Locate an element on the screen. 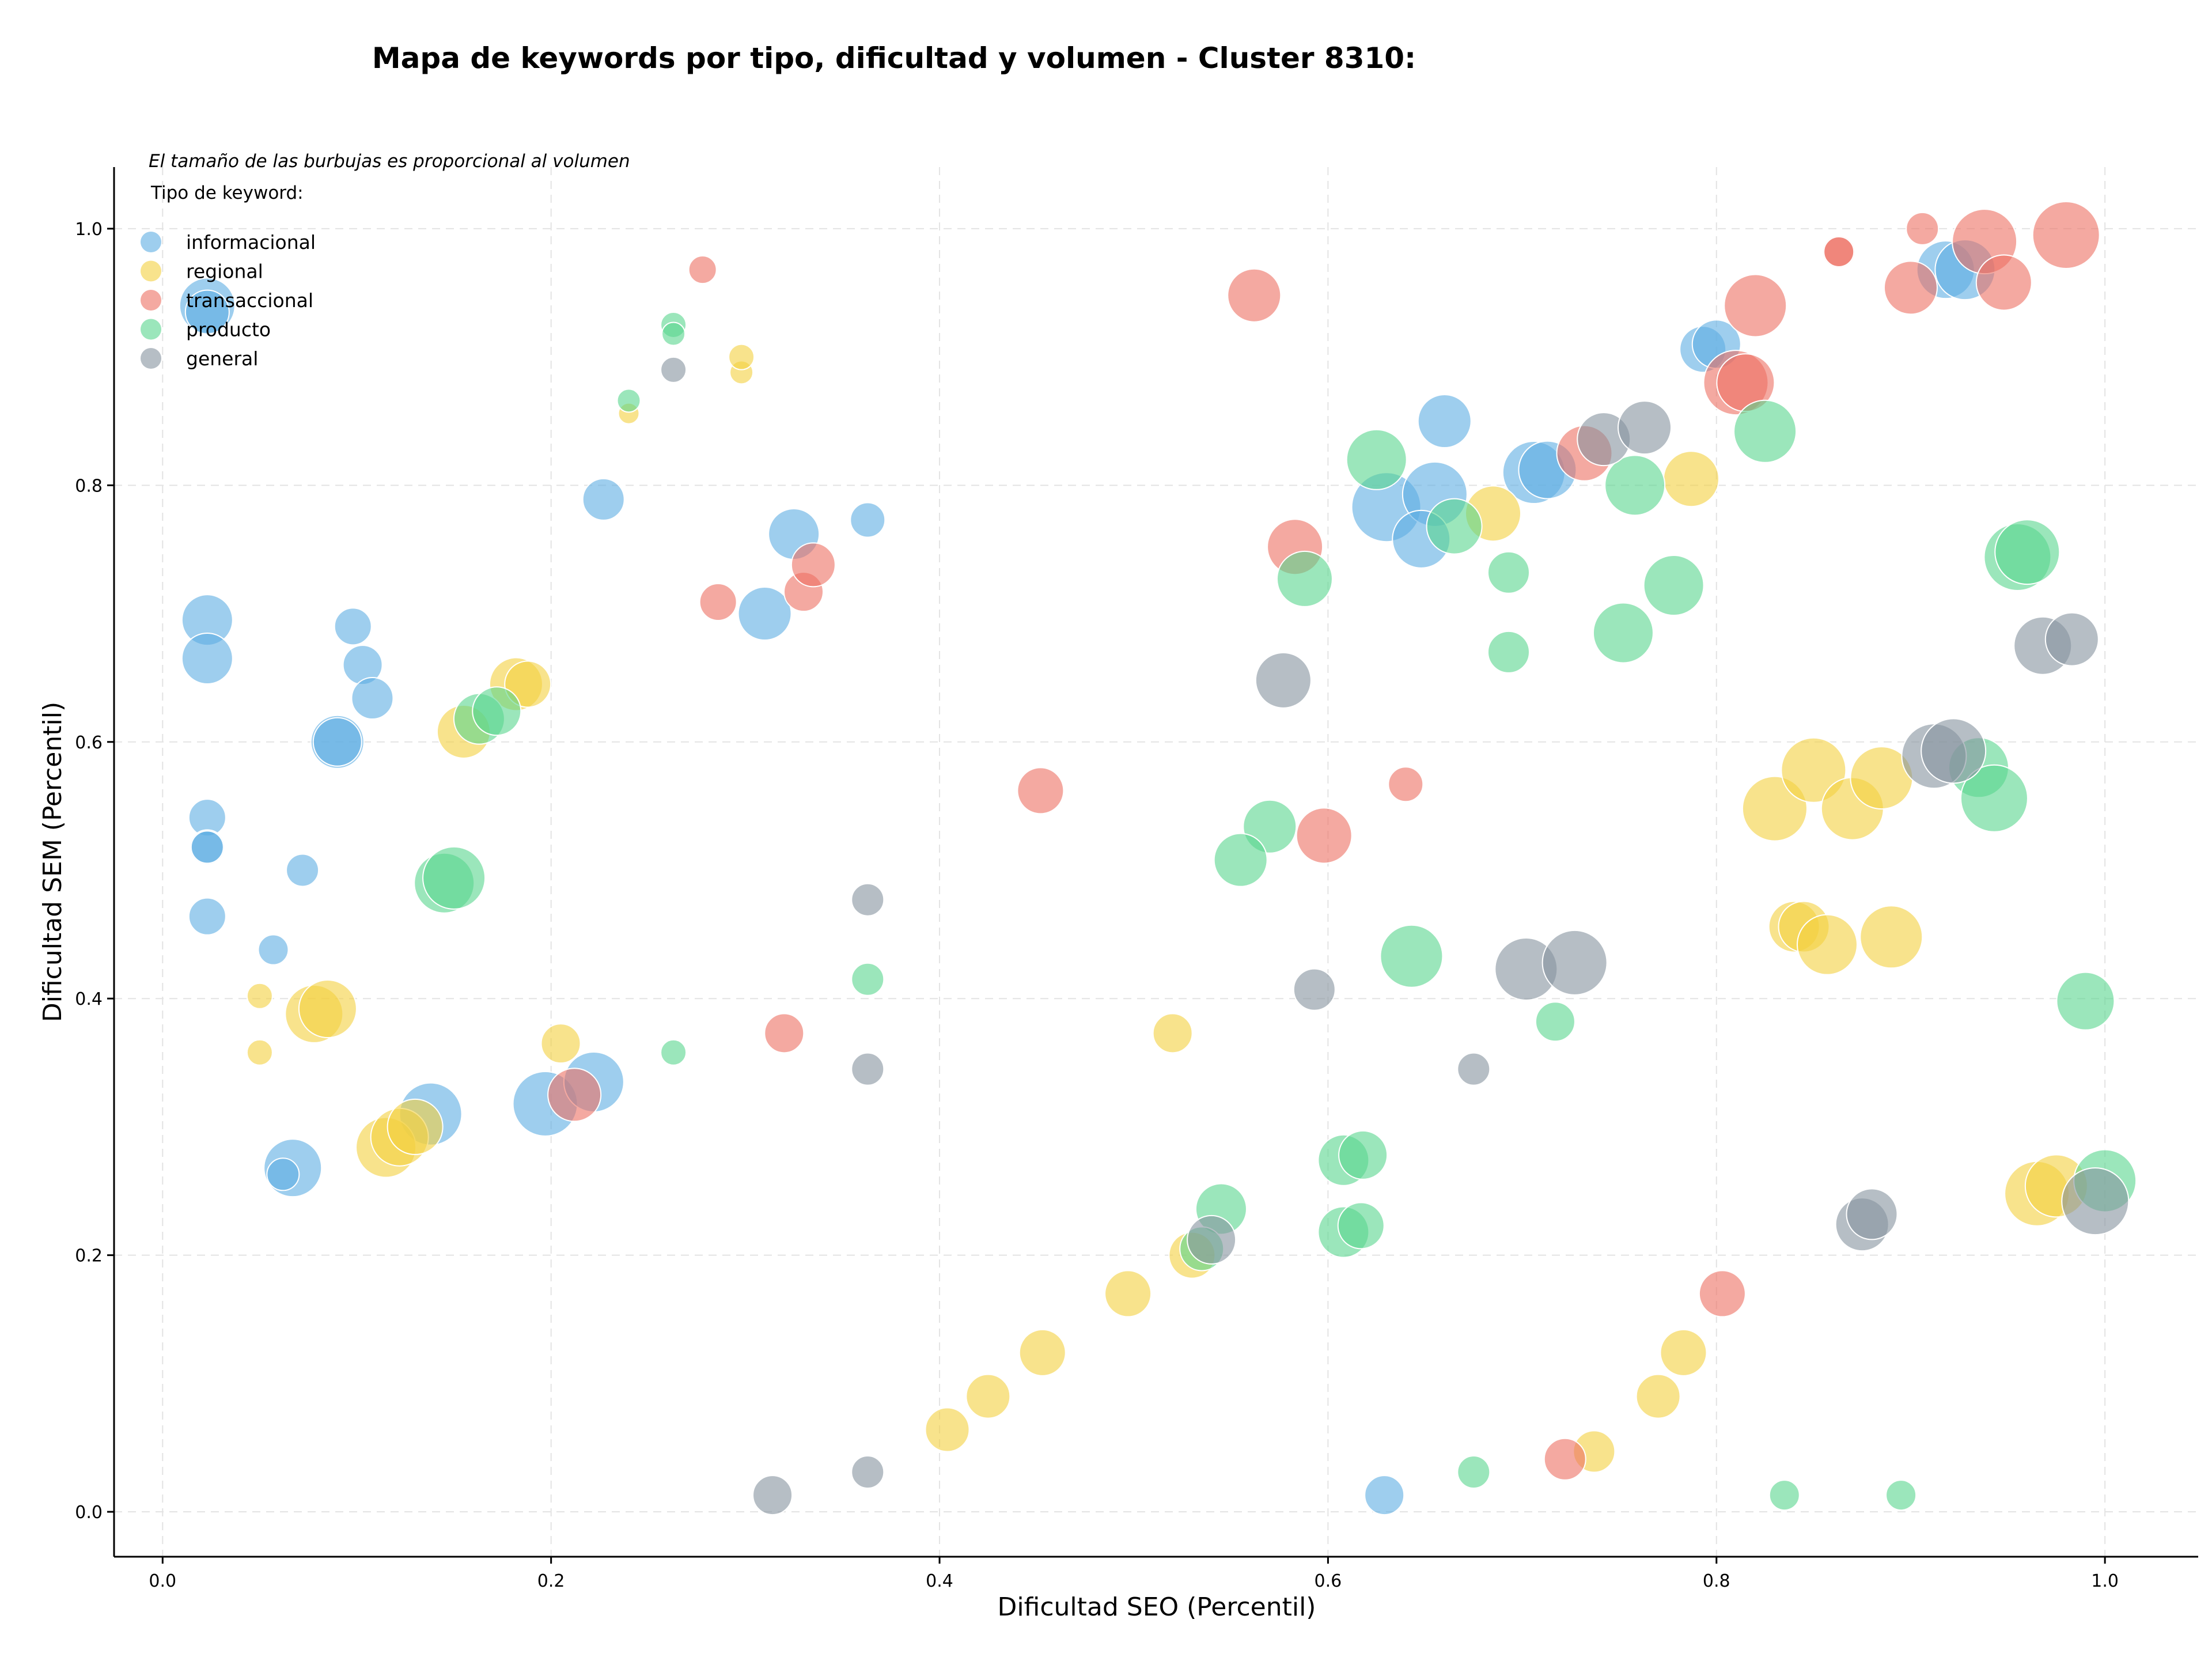 The height and width of the screenshot is (1661, 2212). legend-marker-transaccional is located at coordinates (151, 300).